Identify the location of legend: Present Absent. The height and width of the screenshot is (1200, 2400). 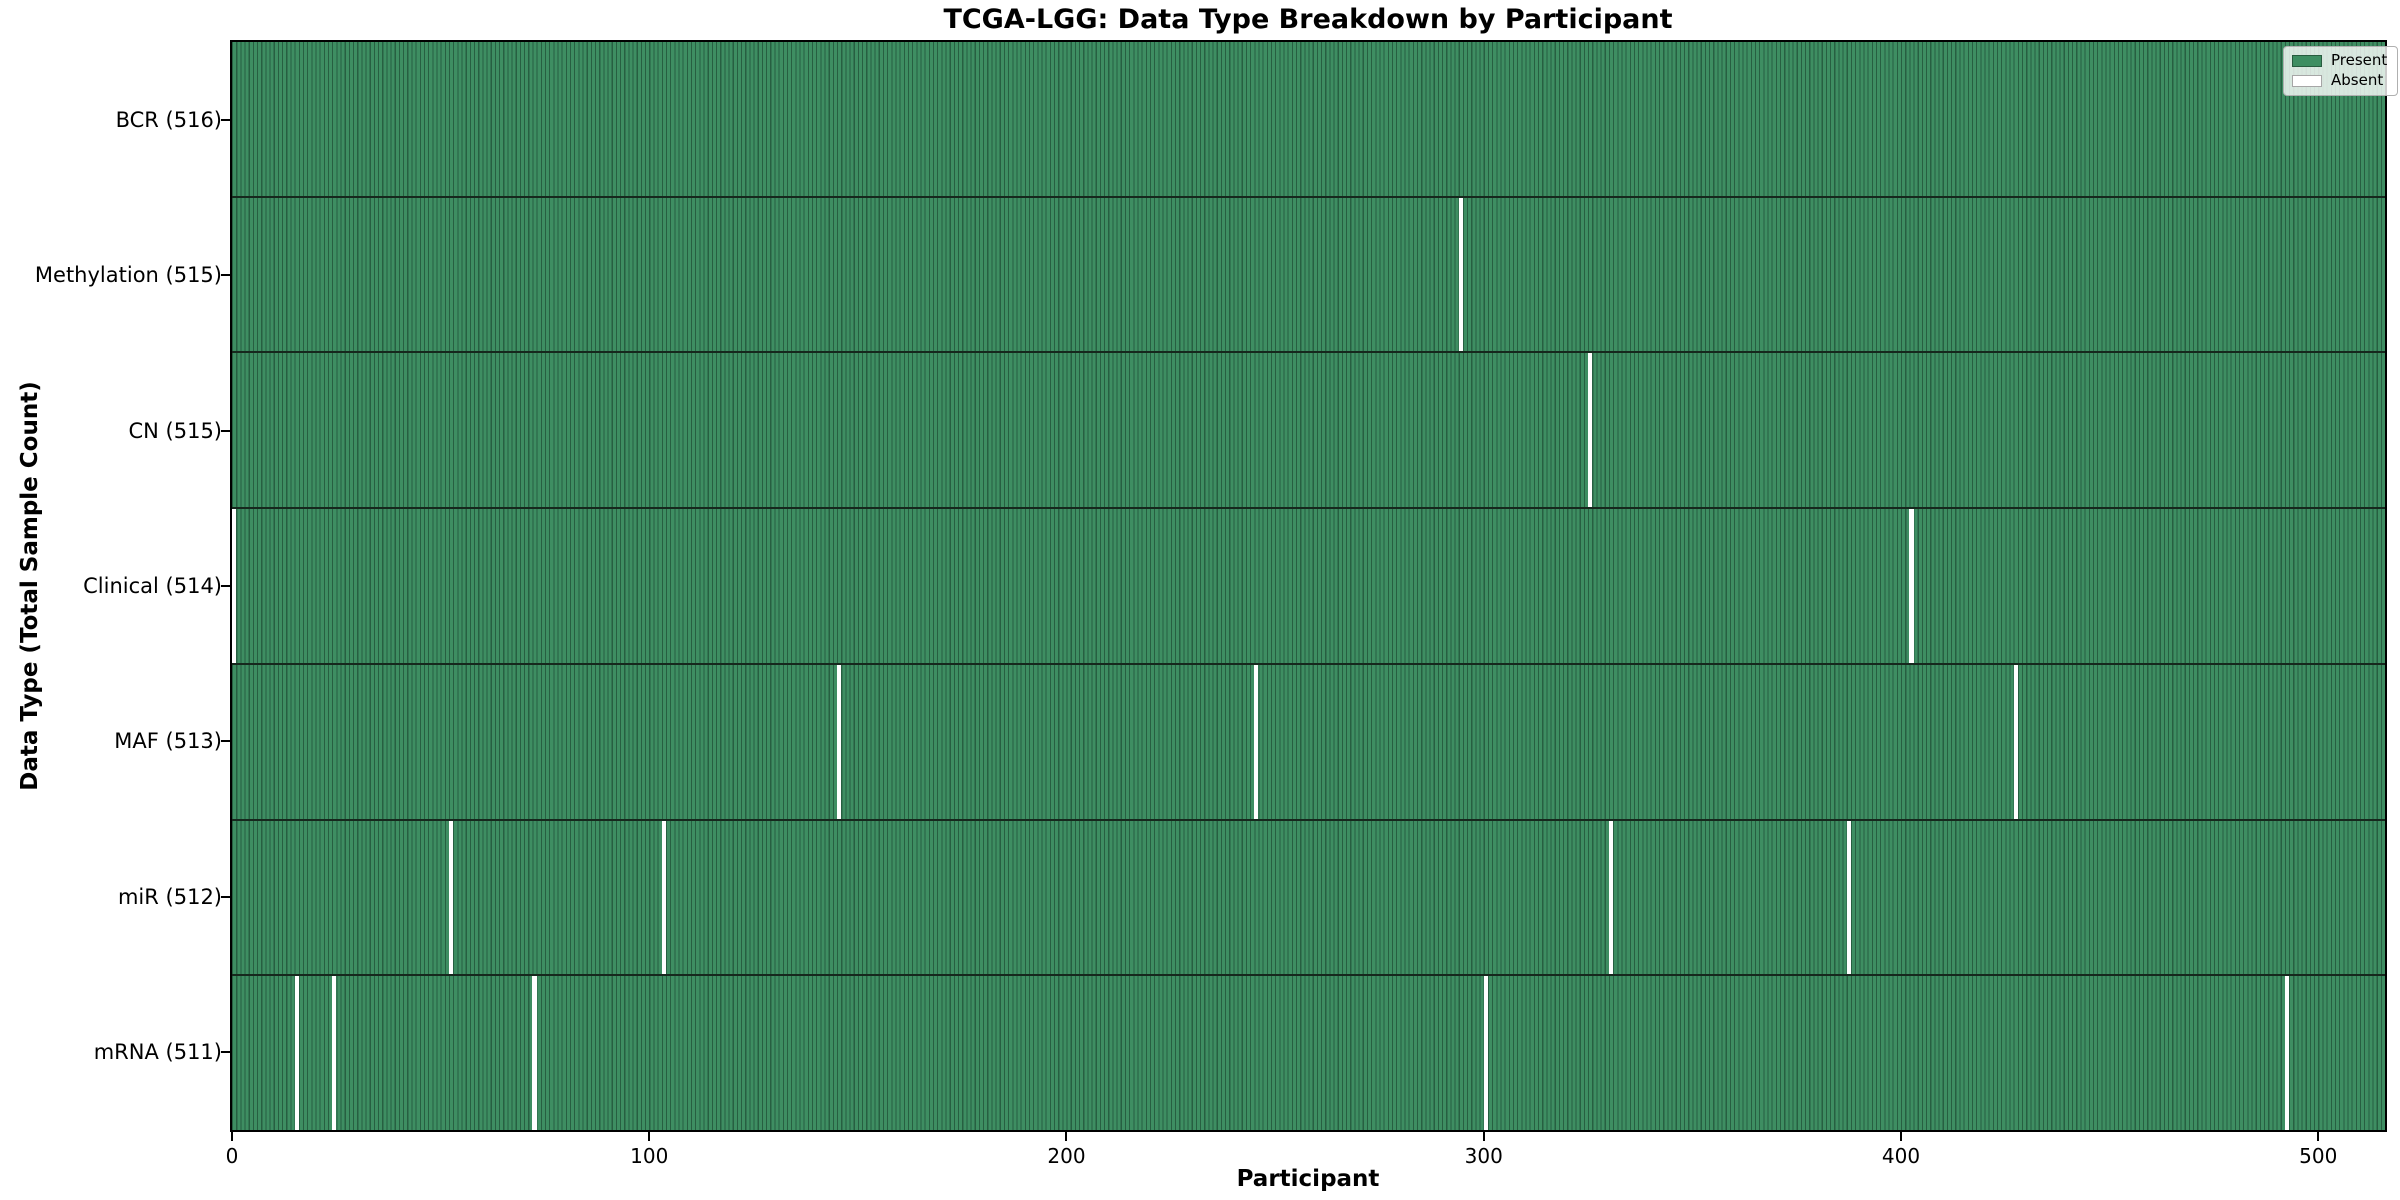
(2341, 71).